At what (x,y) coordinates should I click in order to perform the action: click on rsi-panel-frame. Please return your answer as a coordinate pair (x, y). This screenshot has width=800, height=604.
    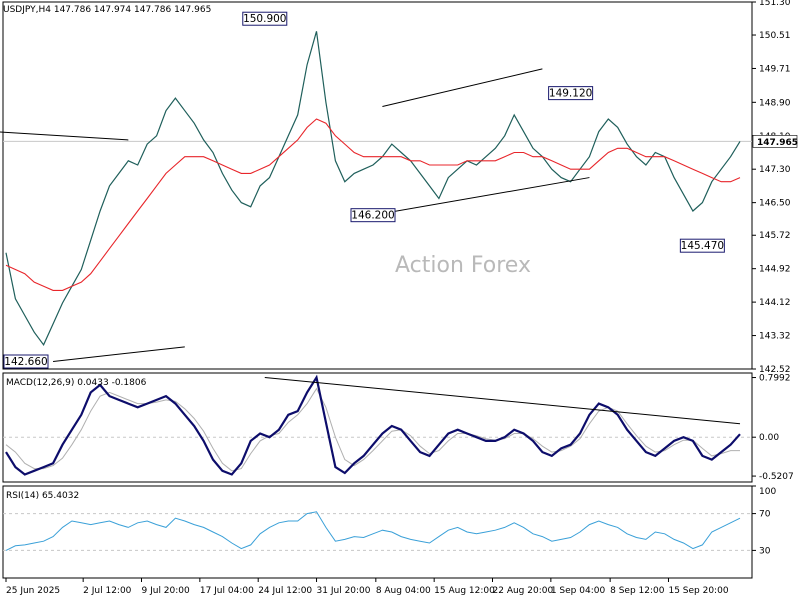
    Looking at the image, I should click on (377, 532).